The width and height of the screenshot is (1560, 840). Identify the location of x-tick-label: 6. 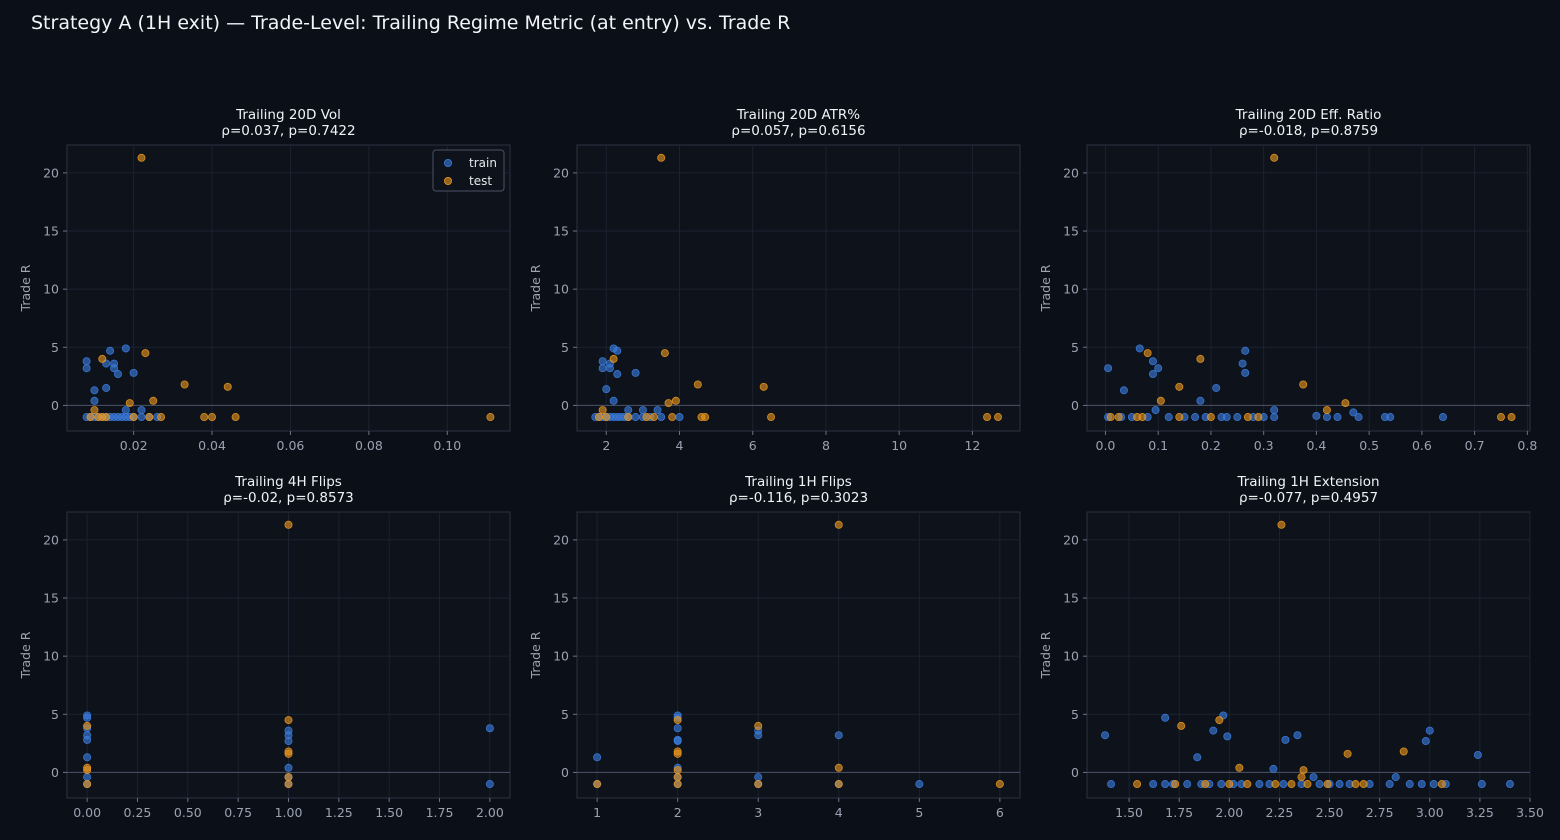
(1000, 812).